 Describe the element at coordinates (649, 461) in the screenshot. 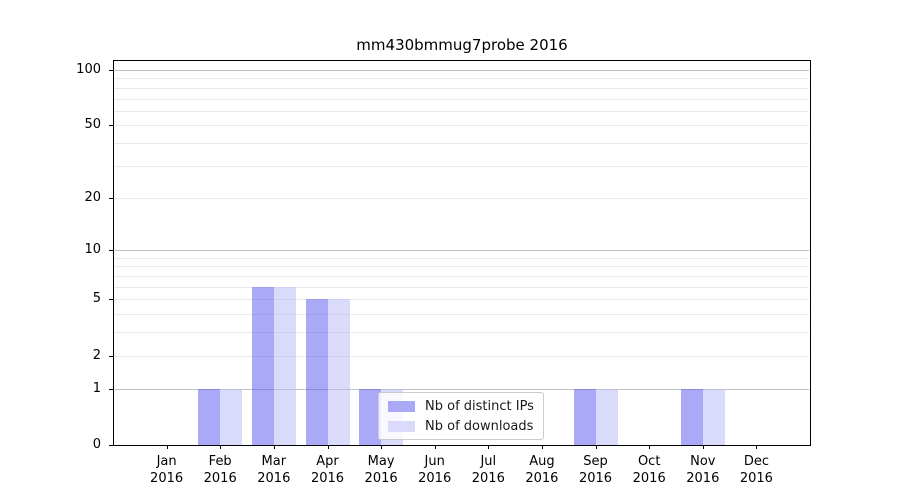

I see `x-tick-month-oct: Oct` at that location.